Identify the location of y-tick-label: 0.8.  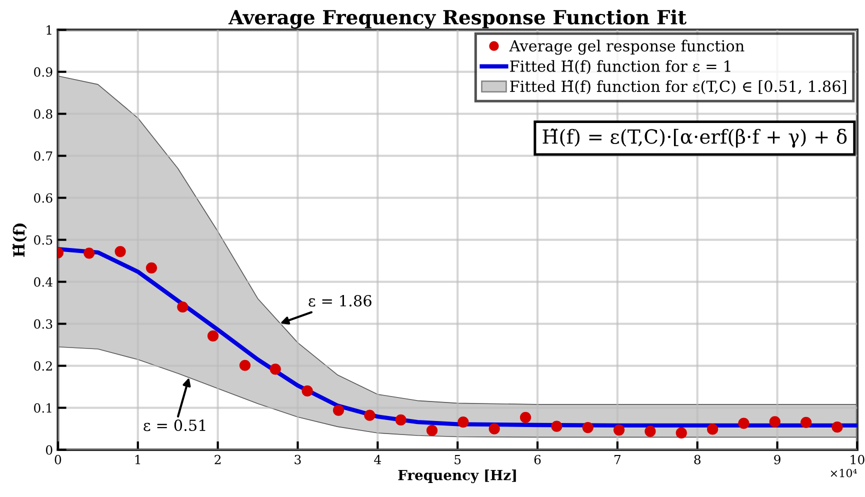
(43, 114).